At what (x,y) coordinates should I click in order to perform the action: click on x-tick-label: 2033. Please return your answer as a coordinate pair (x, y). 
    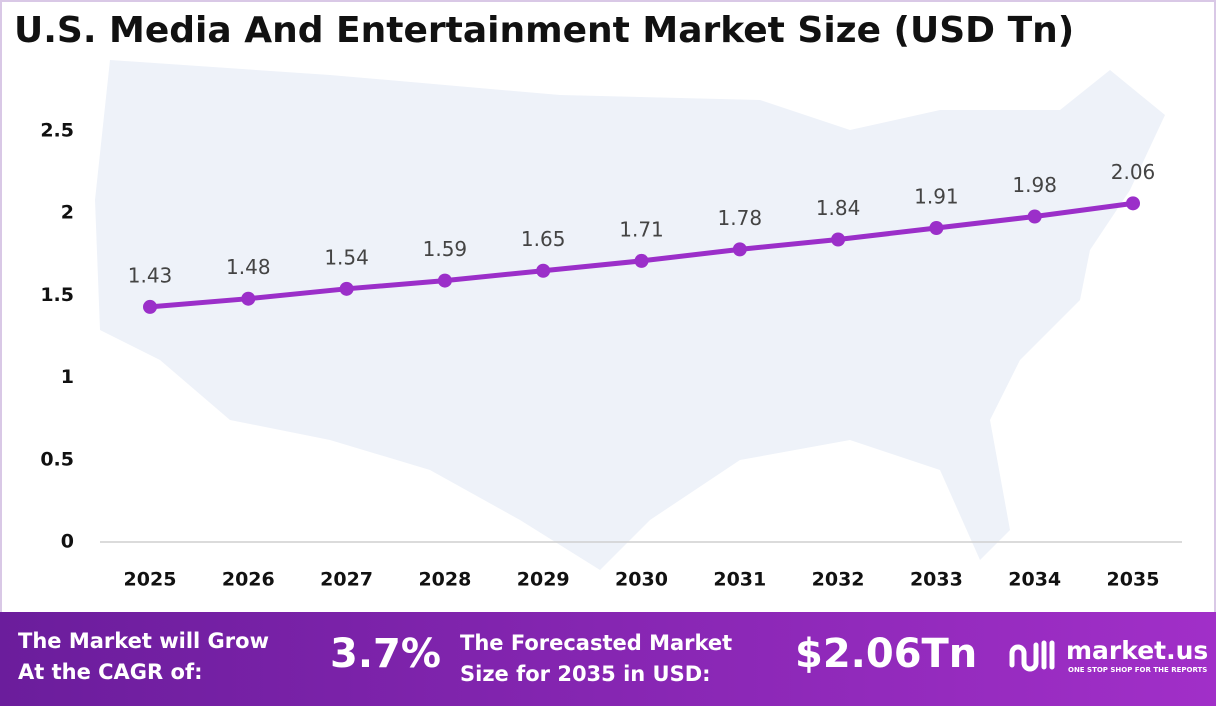
    Looking at the image, I should click on (936, 580).